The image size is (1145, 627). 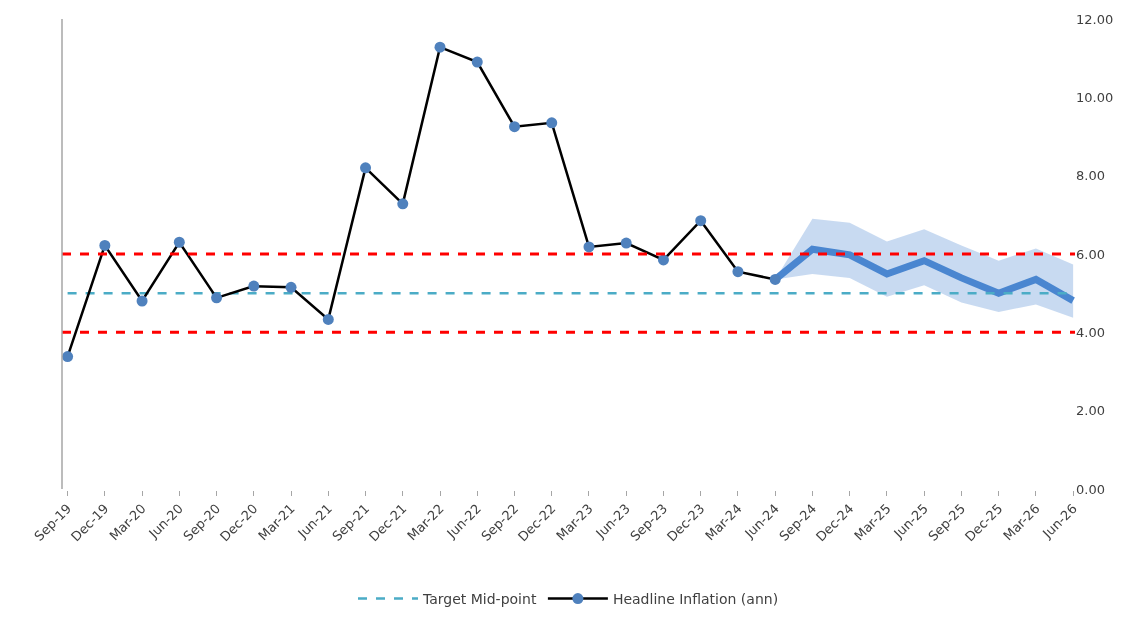 I want to click on y-tick-label: 12.00, so click(x=1095, y=19).